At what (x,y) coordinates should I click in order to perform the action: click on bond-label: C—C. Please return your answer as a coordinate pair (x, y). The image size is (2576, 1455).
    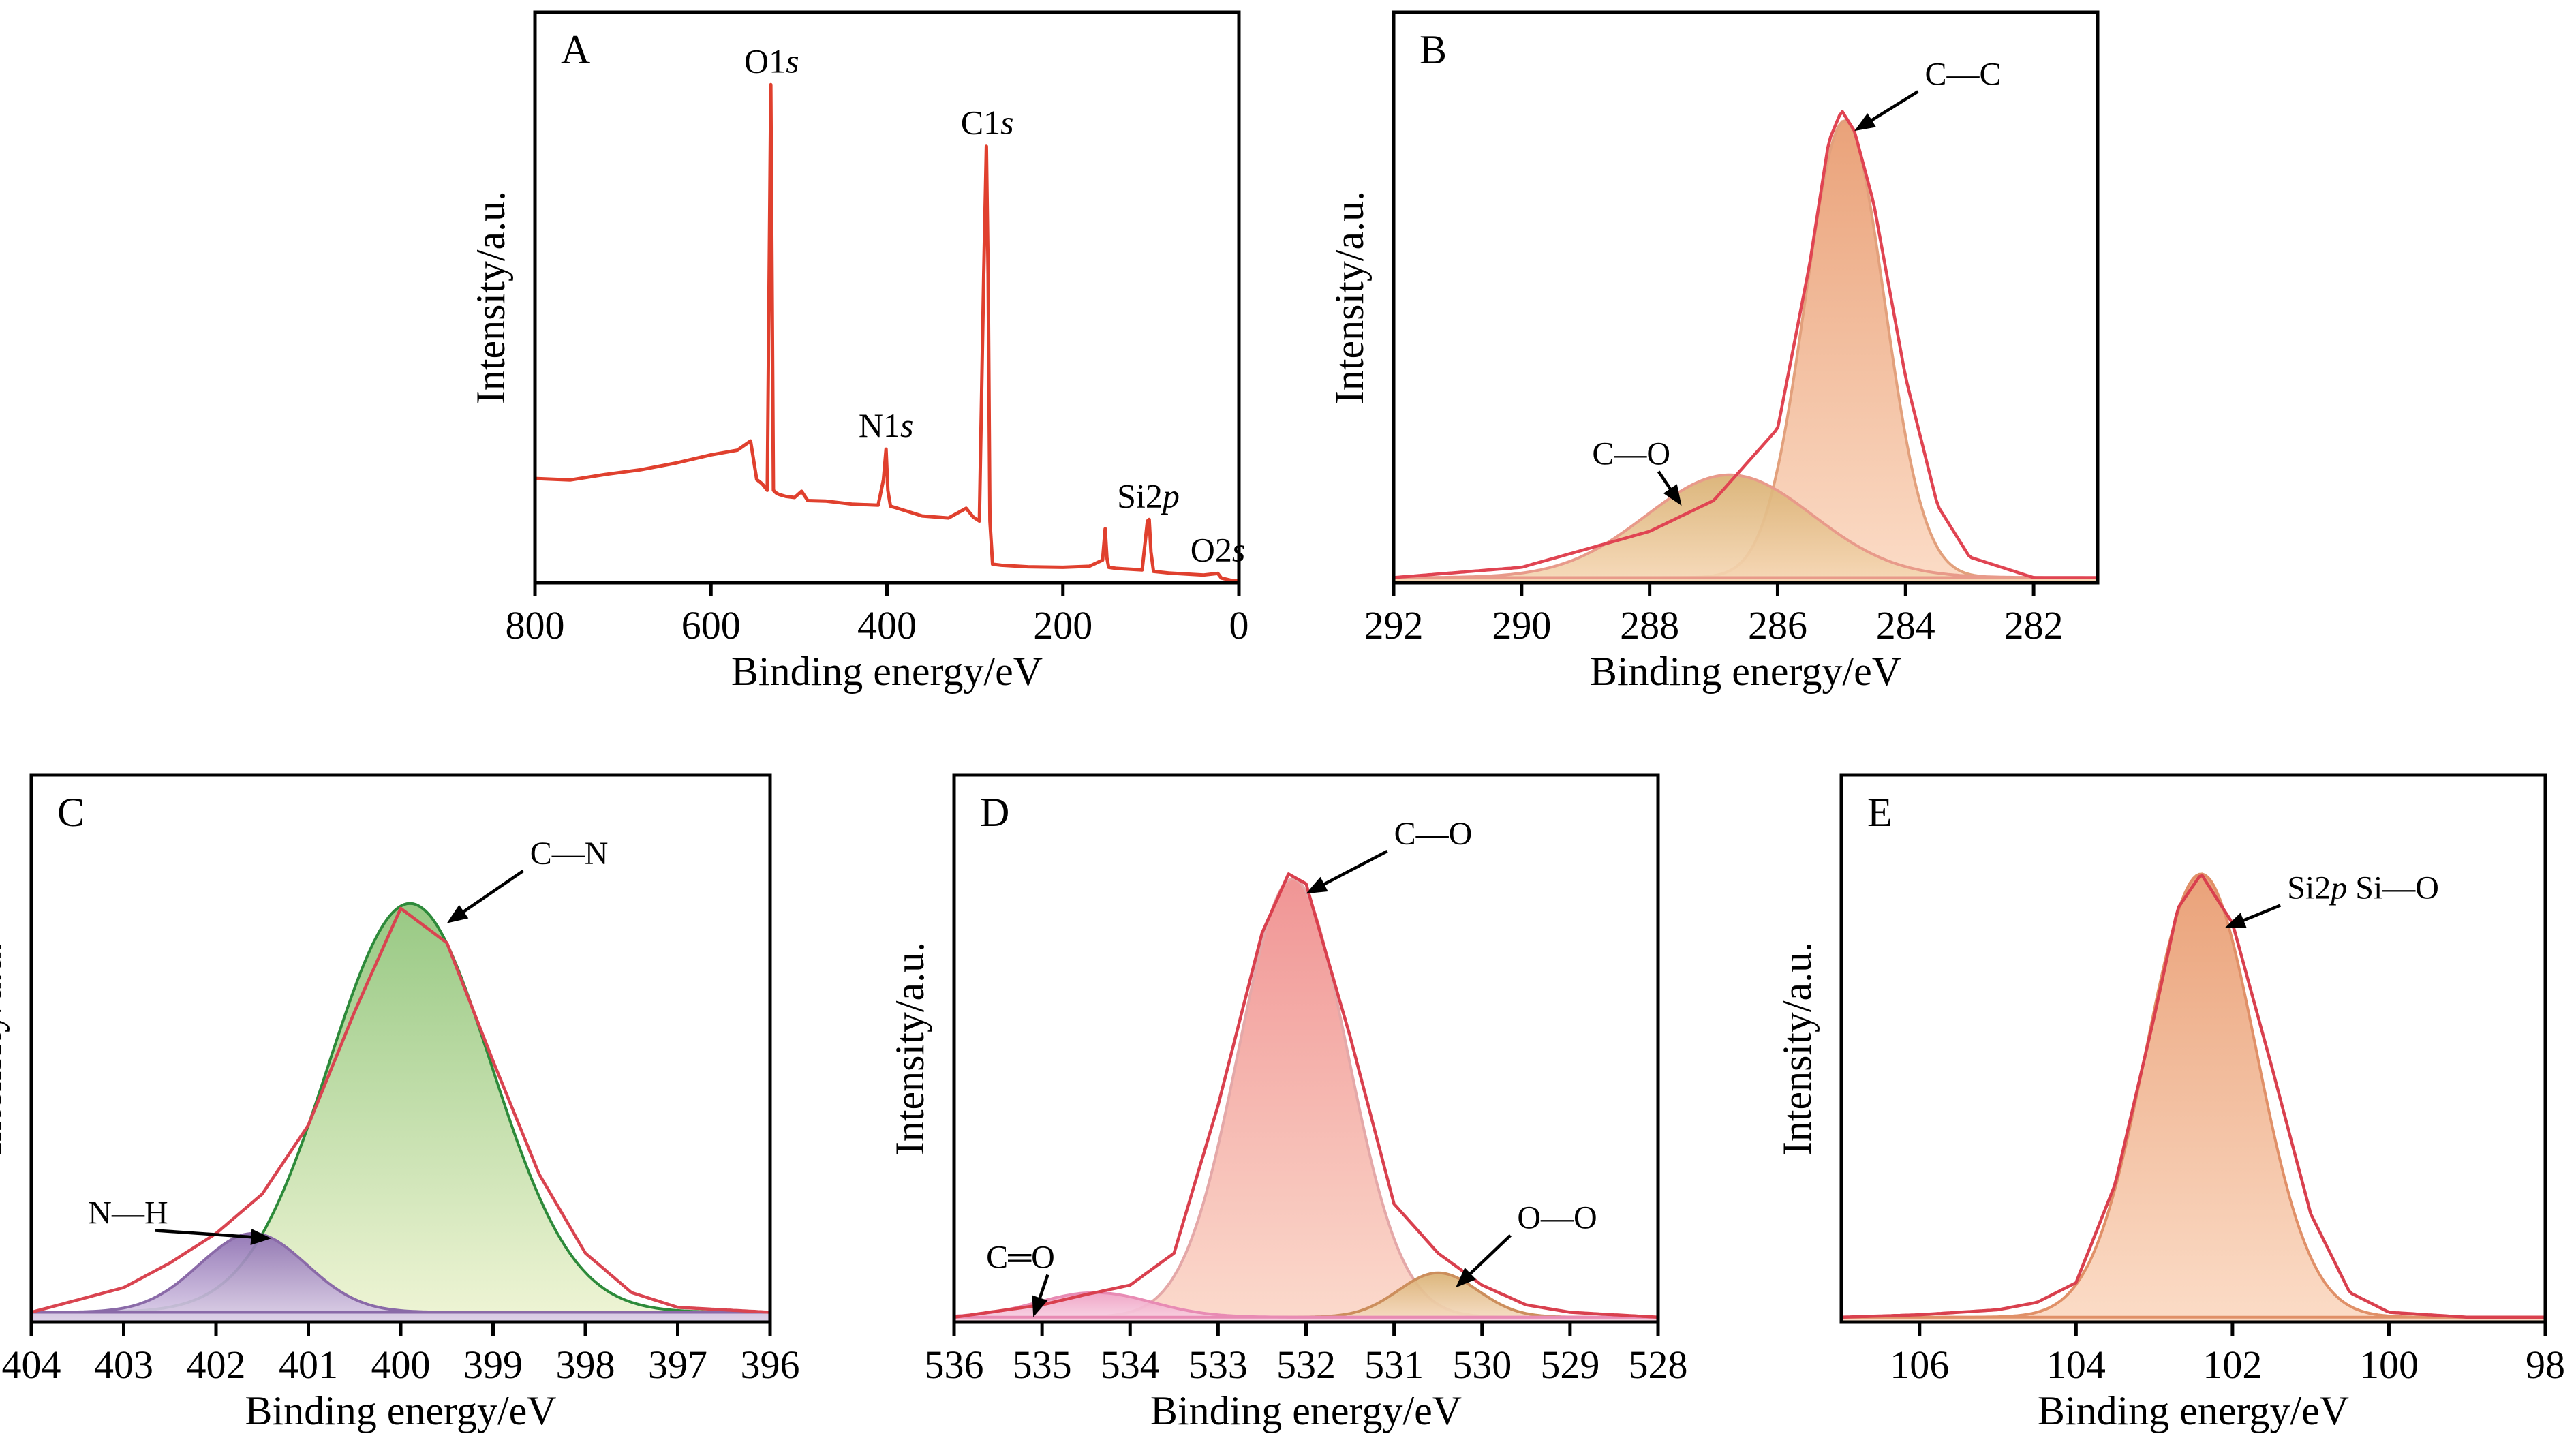
    Looking at the image, I should click on (1963, 74).